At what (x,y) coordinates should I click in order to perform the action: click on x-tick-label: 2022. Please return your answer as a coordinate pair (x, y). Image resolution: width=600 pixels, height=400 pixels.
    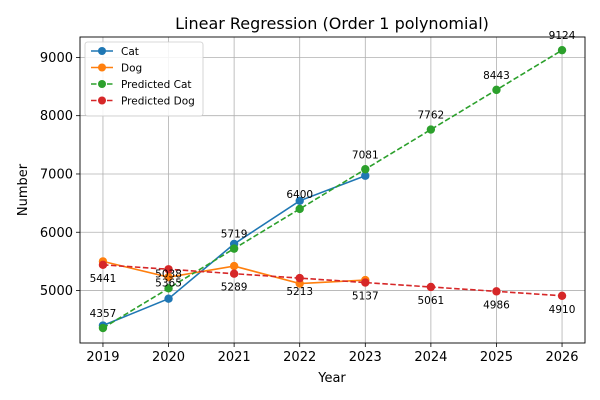
    Looking at the image, I should click on (299, 357).